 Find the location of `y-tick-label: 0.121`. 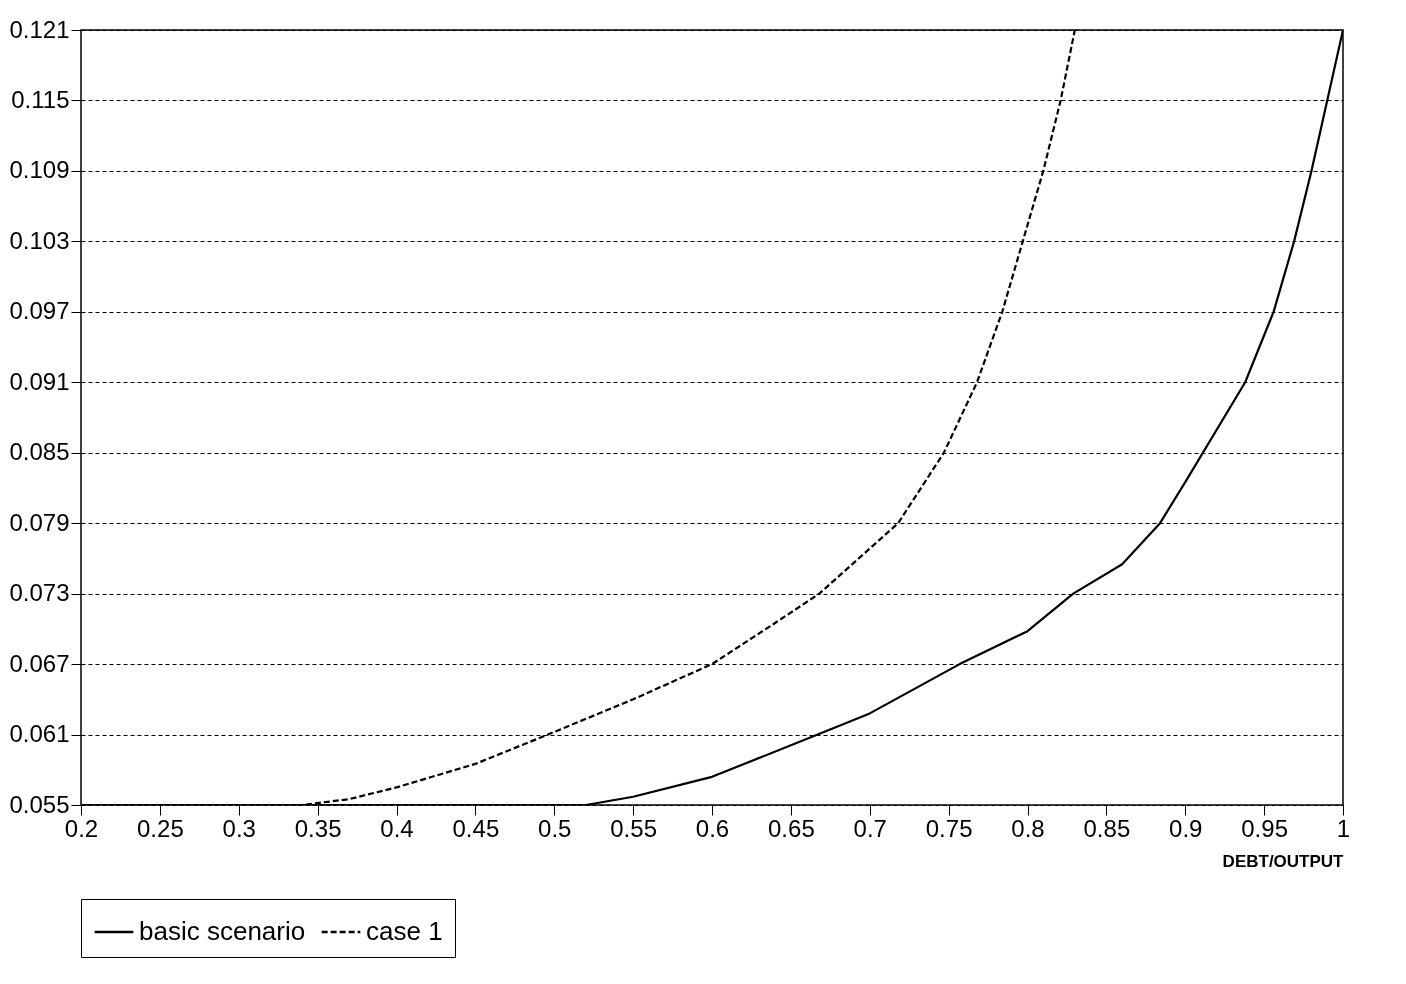

y-tick-label: 0.121 is located at coordinates (39, 29).